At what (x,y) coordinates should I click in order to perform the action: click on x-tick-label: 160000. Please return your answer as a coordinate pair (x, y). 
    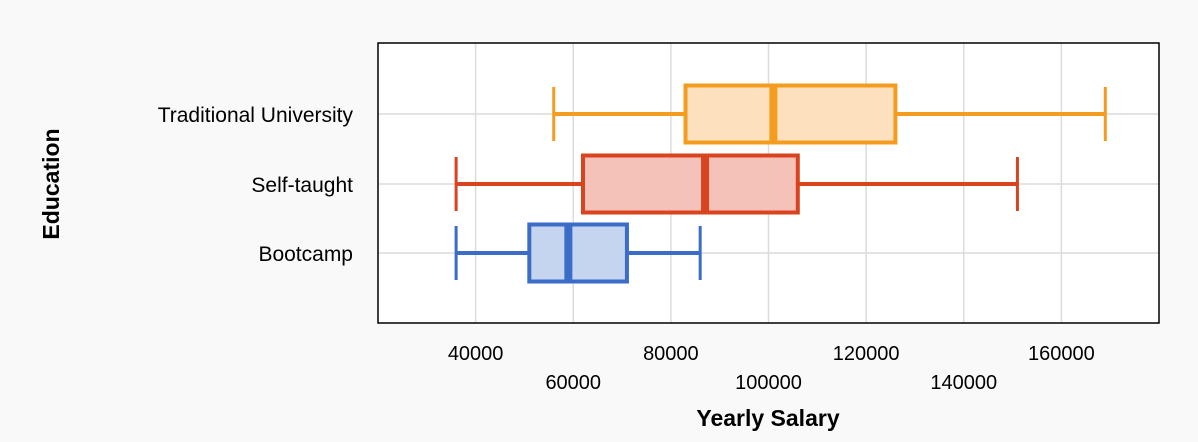
    Looking at the image, I should click on (1061, 354).